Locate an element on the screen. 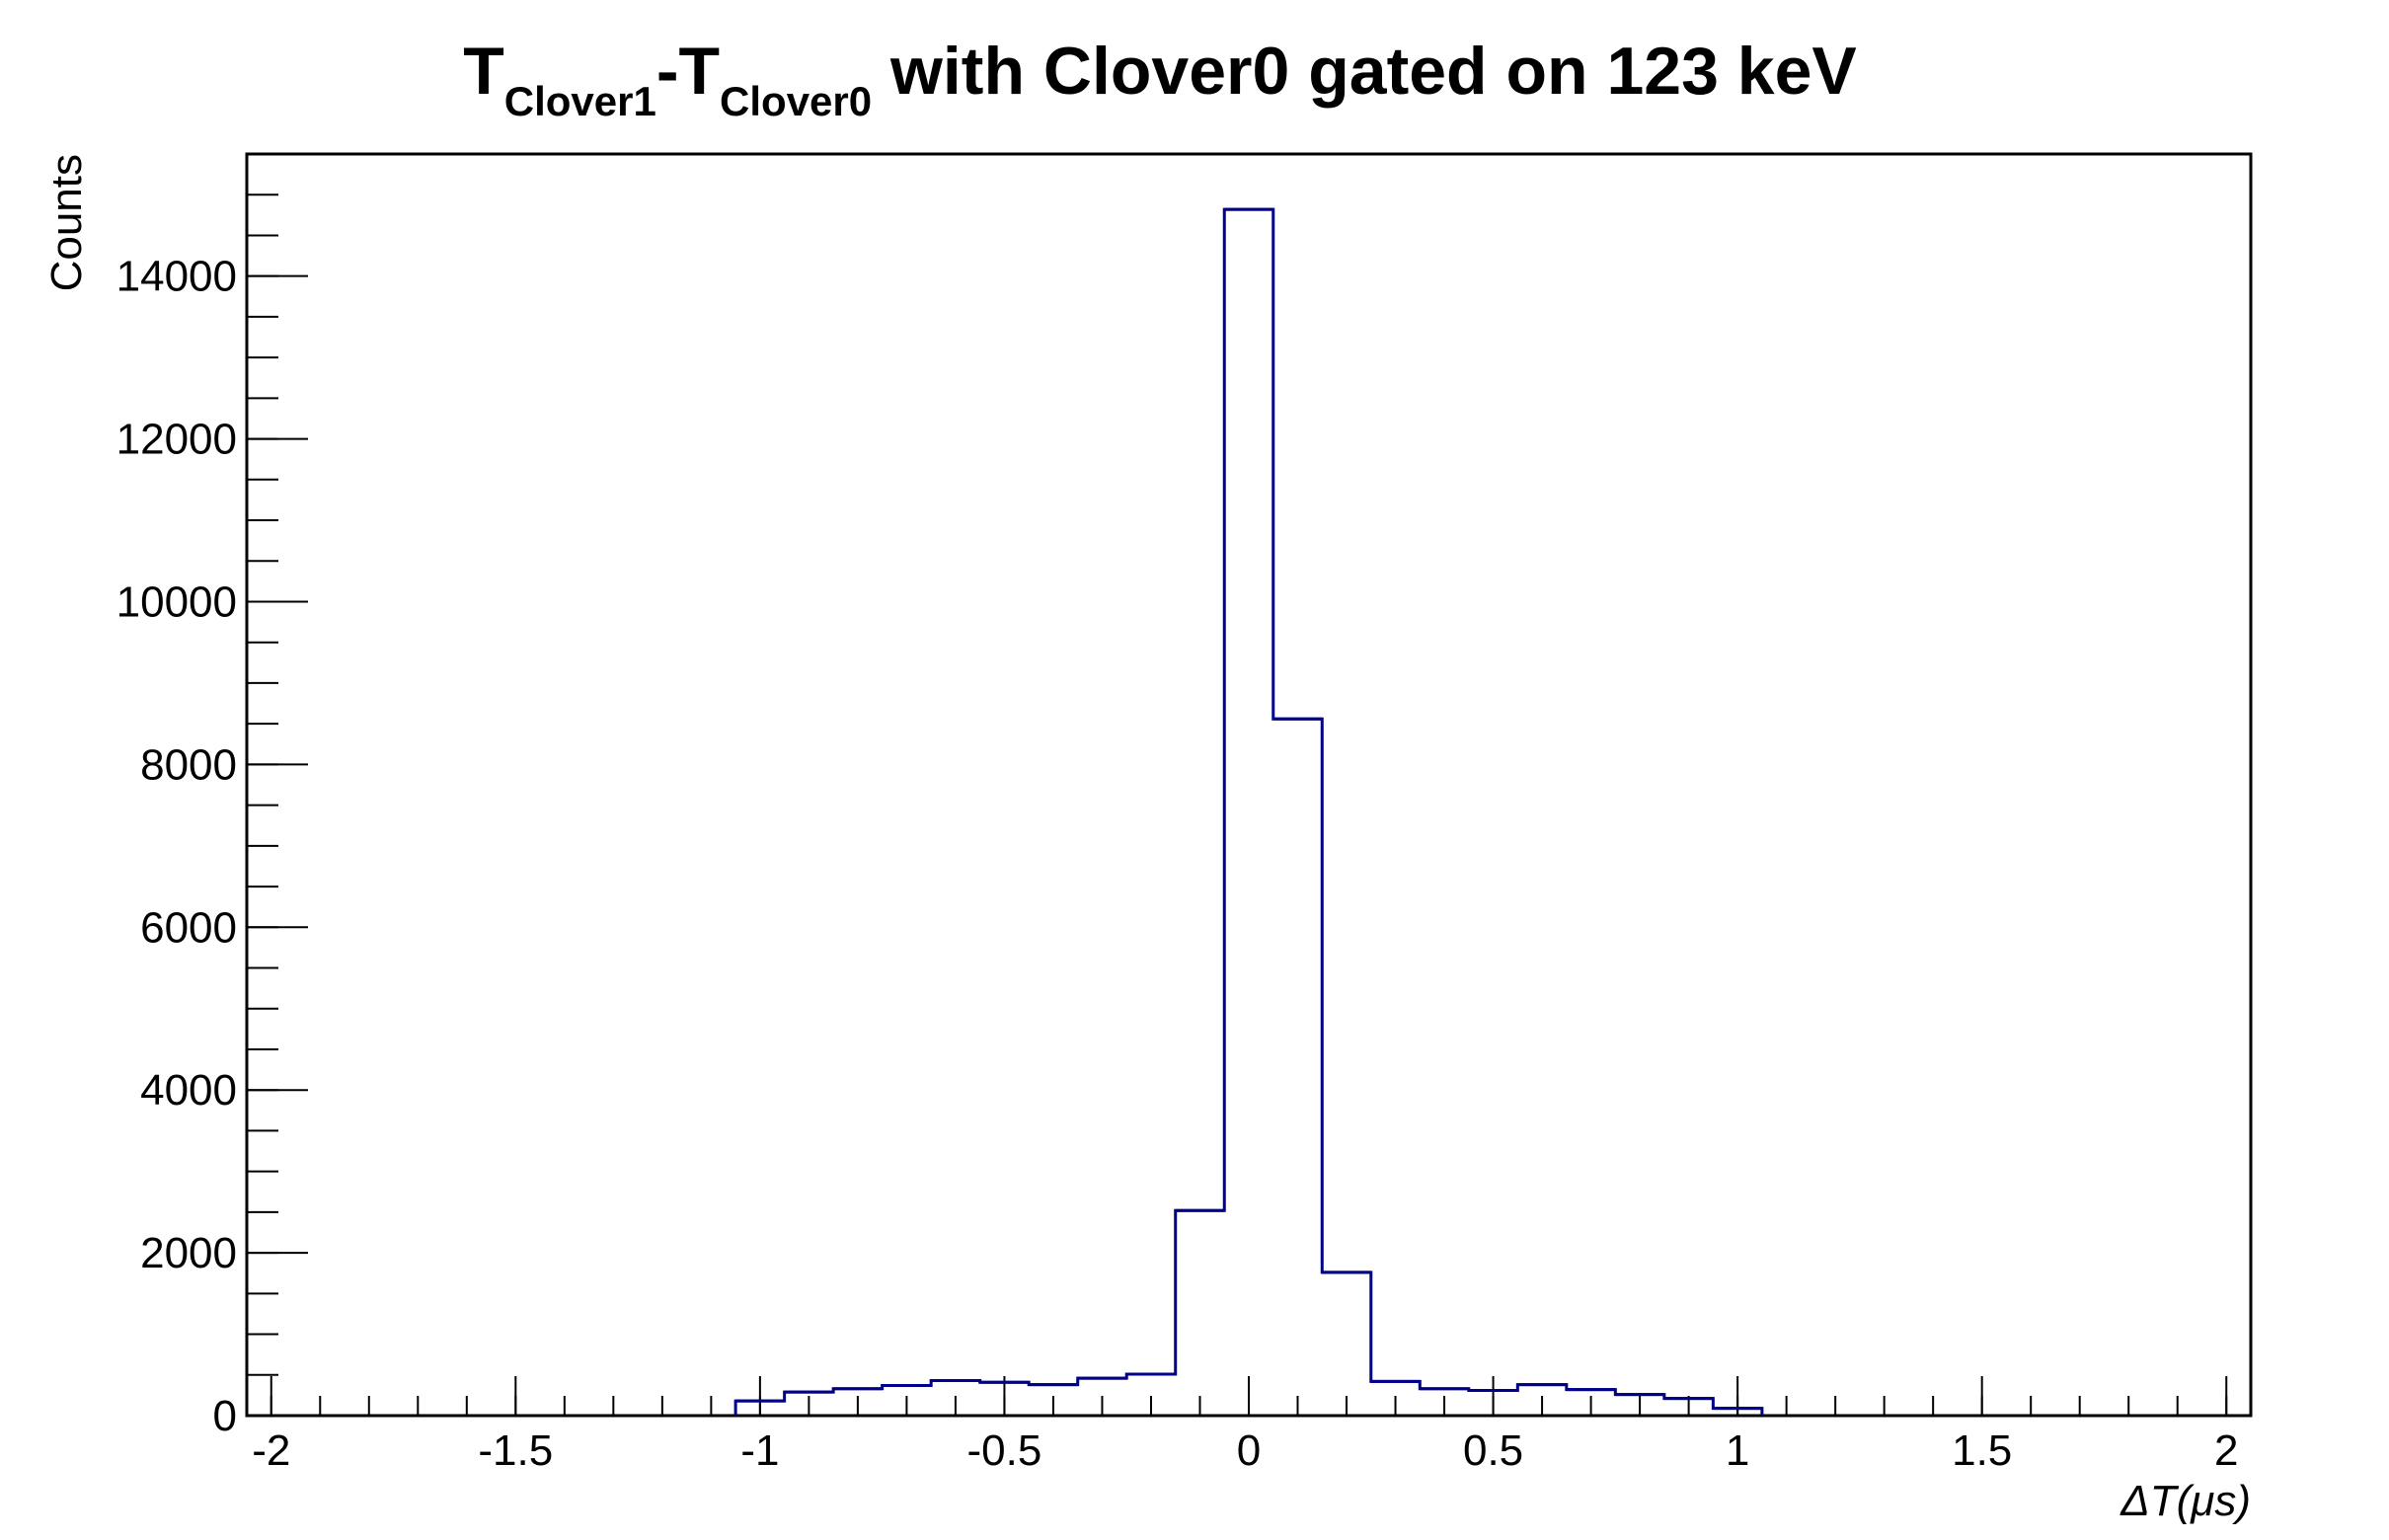  title-dash: - is located at coordinates (668, 71).